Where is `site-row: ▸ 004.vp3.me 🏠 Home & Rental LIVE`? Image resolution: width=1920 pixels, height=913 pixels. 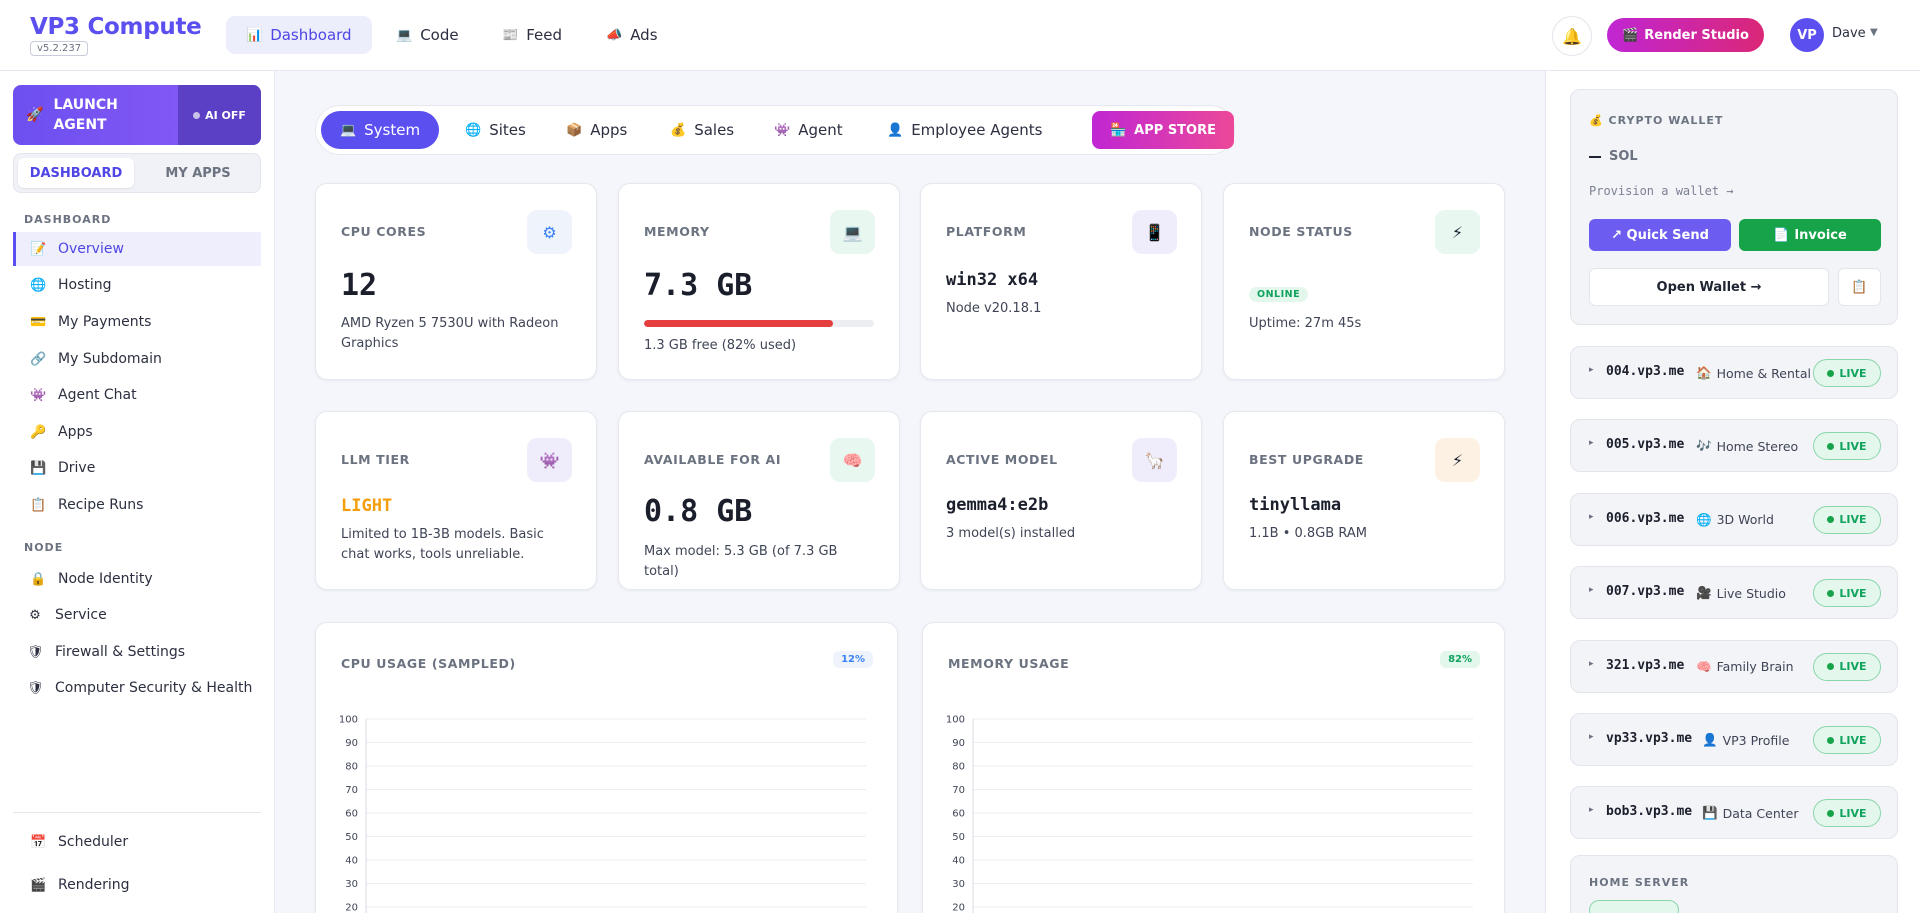 site-row: ▸ 004.vp3.me 🏠 Home & Rental LIVE is located at coordinates (1734, 372).